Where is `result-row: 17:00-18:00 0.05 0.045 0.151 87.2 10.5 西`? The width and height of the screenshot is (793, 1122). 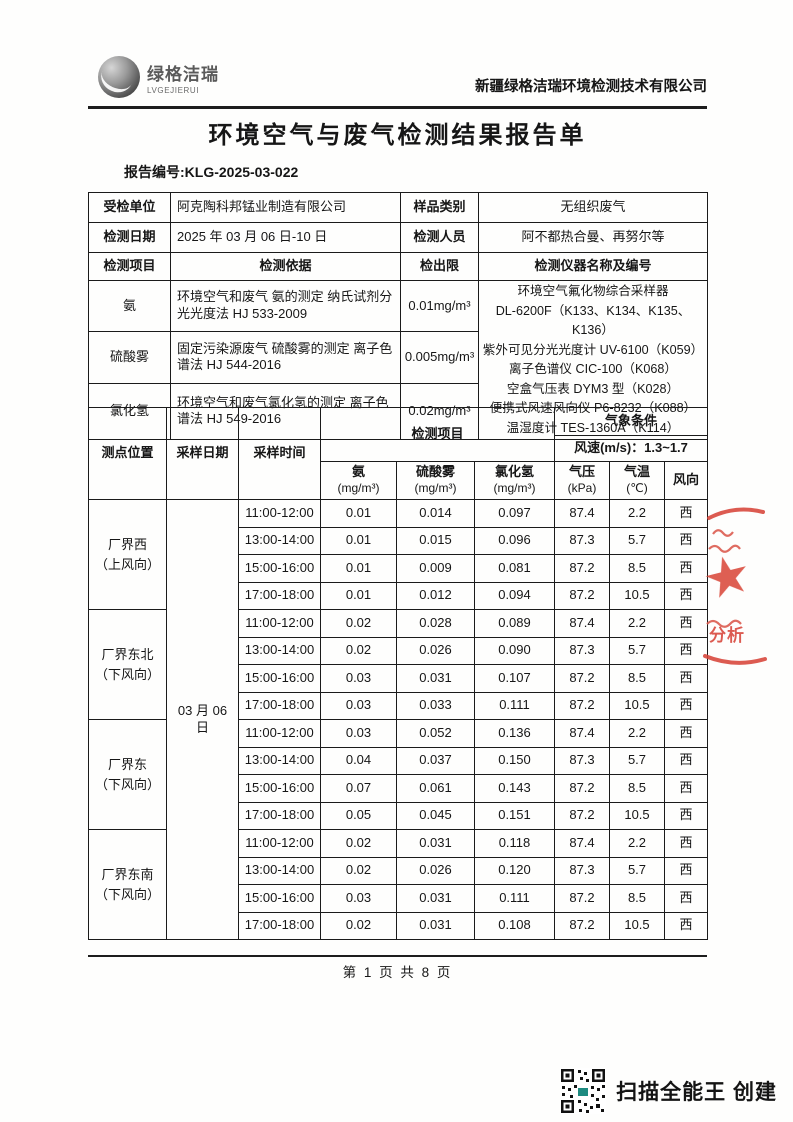
result-row: 17:00-18:00 0.05 0.045 0.151 87.2 10.5 西 is located at coordinates (398, 815).